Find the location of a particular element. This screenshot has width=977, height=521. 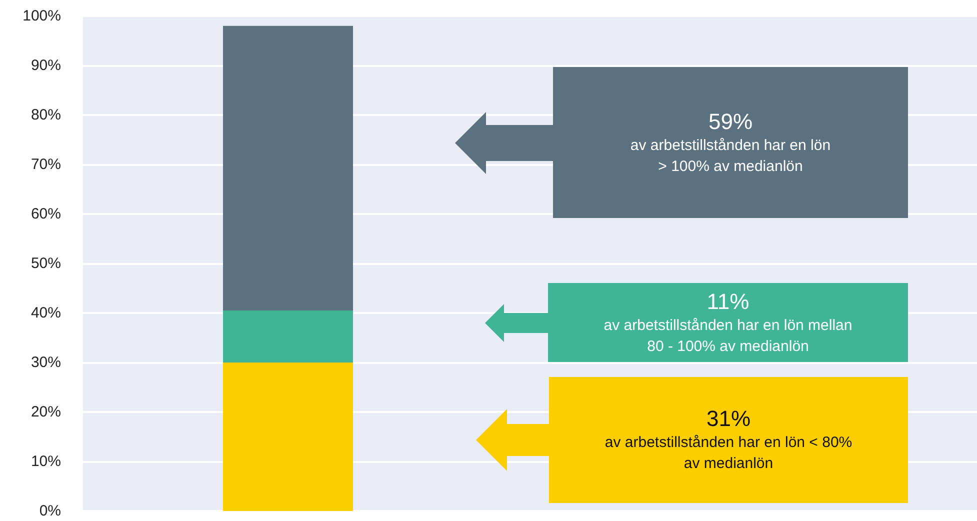

y-tick-label: 60% is located at coordinates (45, 214).